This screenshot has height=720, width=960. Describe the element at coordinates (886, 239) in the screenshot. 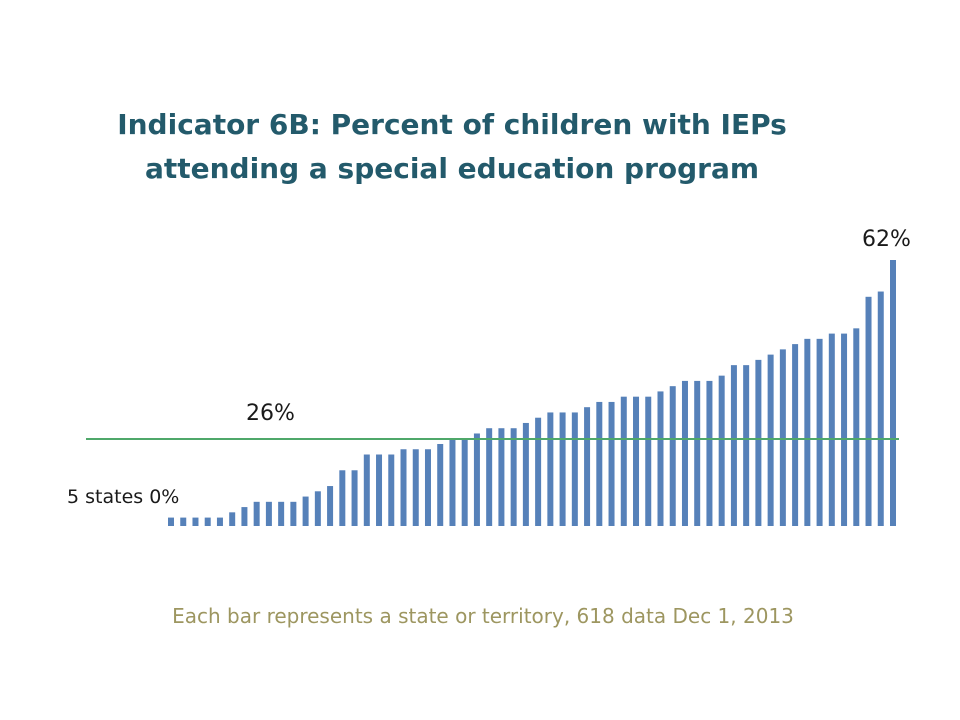

I see `max-value-label: 62%` at that location.